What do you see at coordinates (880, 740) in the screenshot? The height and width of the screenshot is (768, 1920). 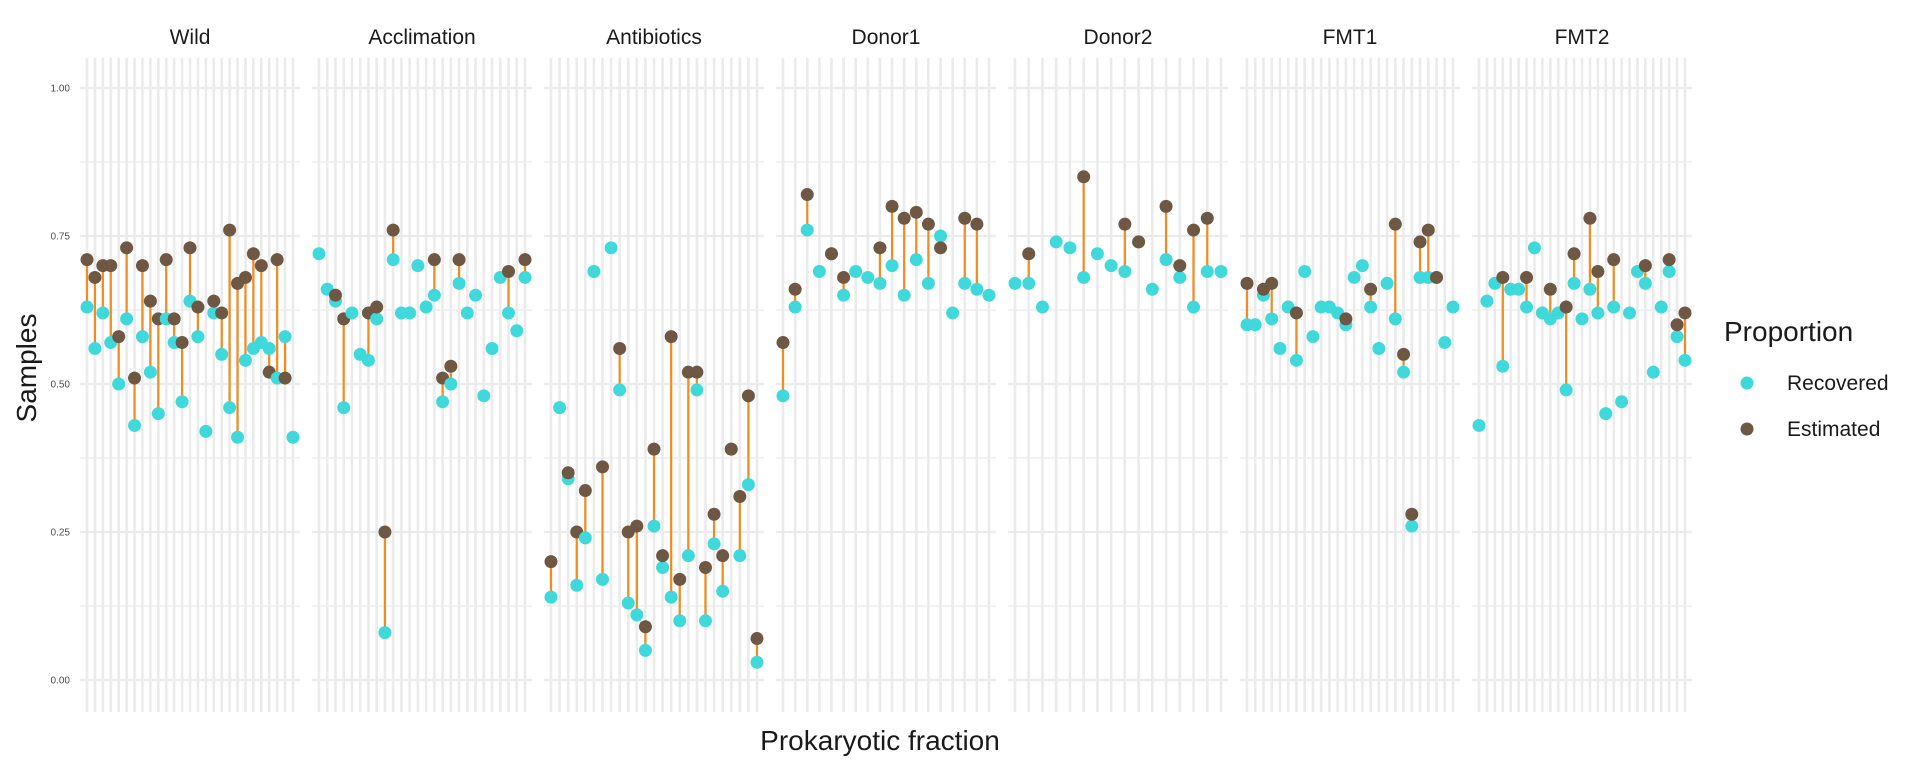 I see `x-axis-title: Prokaryotic fraction` at bounding box center [880, 740].